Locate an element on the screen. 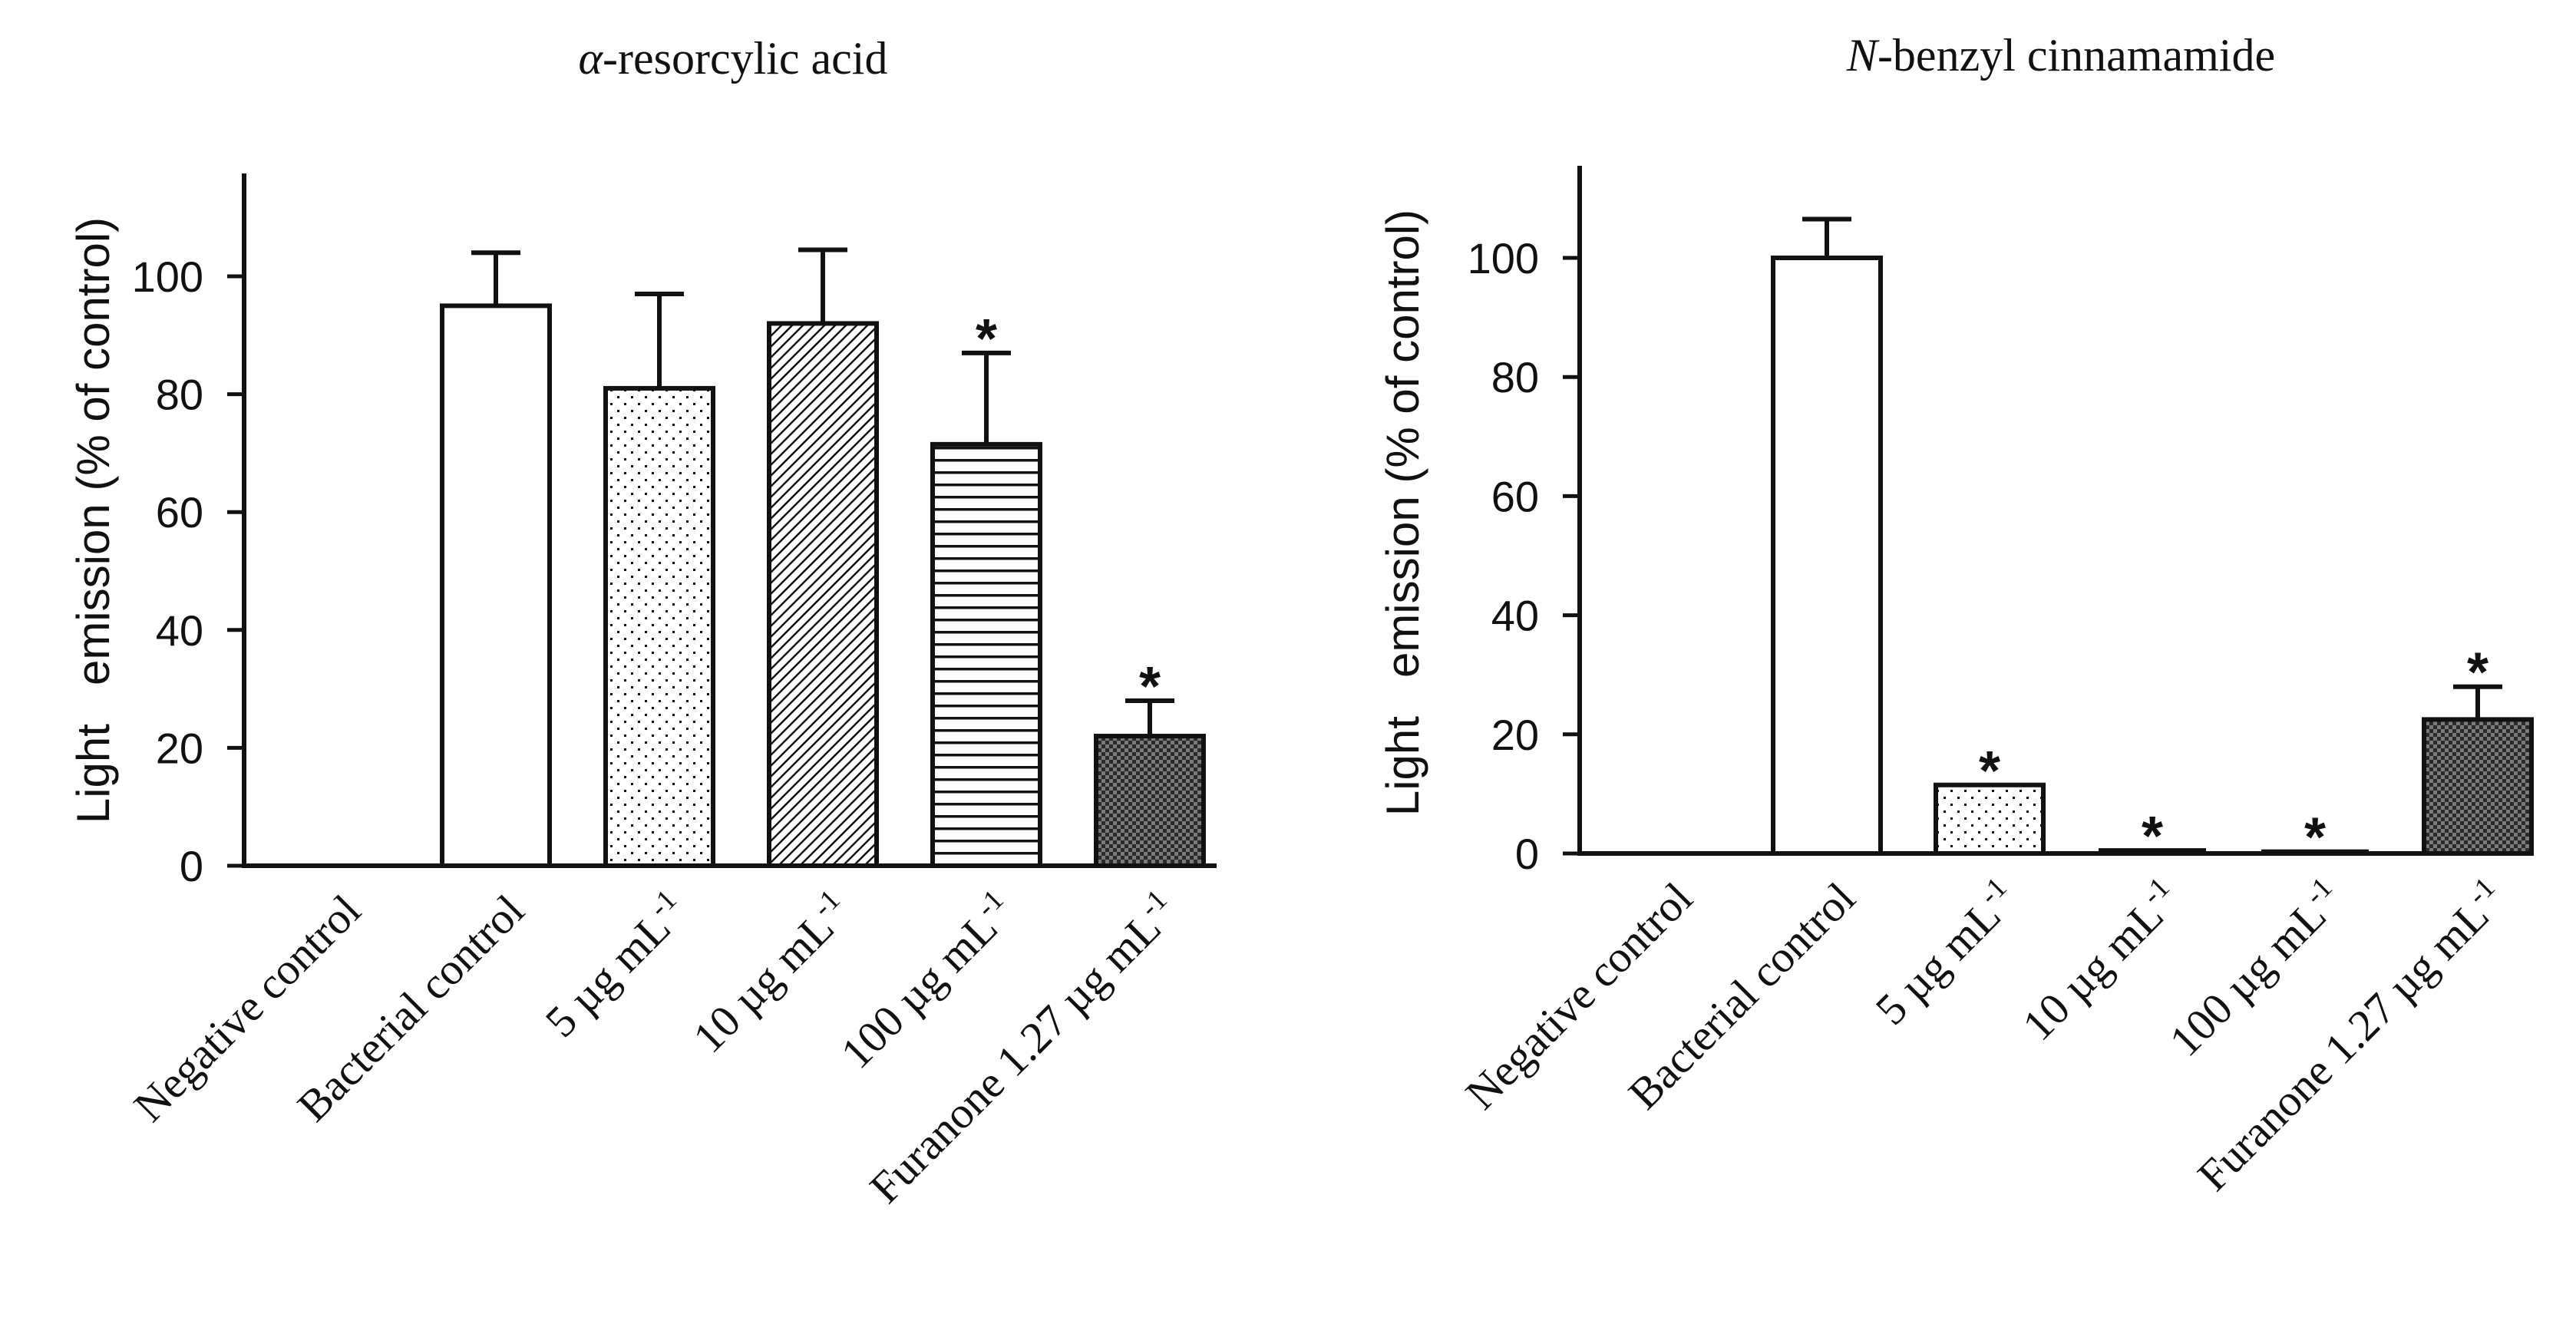 The width and height of the screenshot is (2576, 1337). chart-title-rest: -benzyl cinnamamide is located at coordinates (2076, 55).